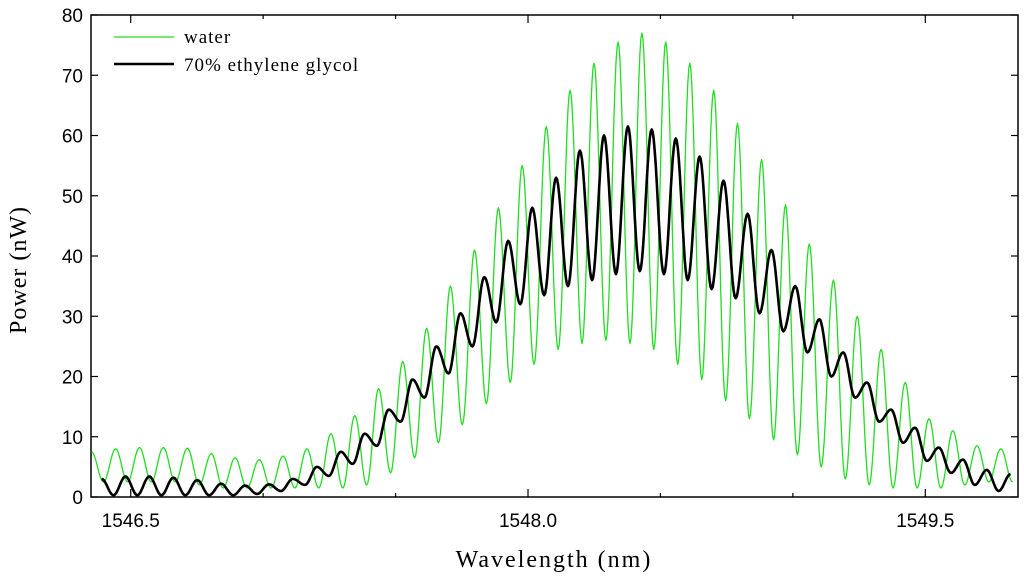 The width and height of the screenshot is (1024, 580). What do you see at coordinates (77, 498) in the screenshot?
I see `y-tick-label: 0` at bounding box center [77, 498].